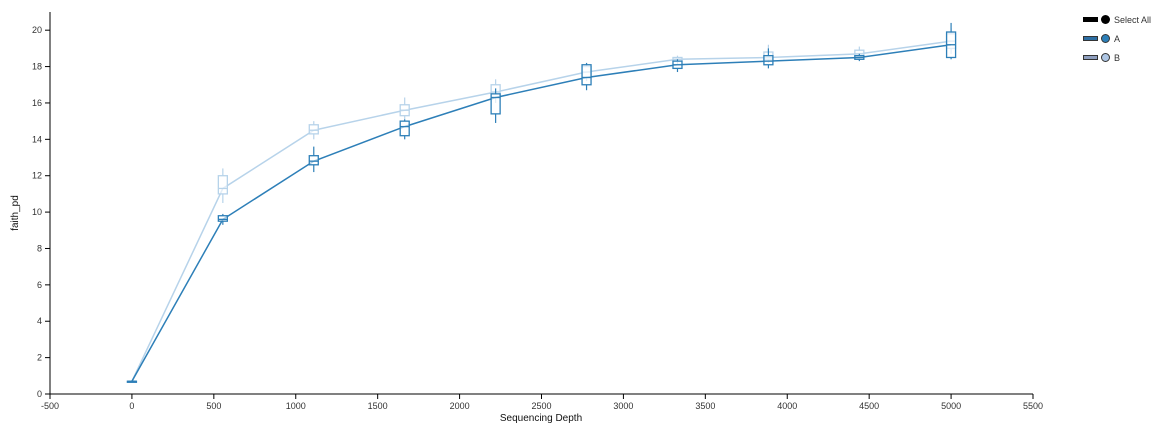 Image resolution: width=1166 pixels, height=425 pixels. What do you see at coordinates (131, 406) in the screenshot?
I see `x-tick-label: 0` at bounding box center [131, 406].